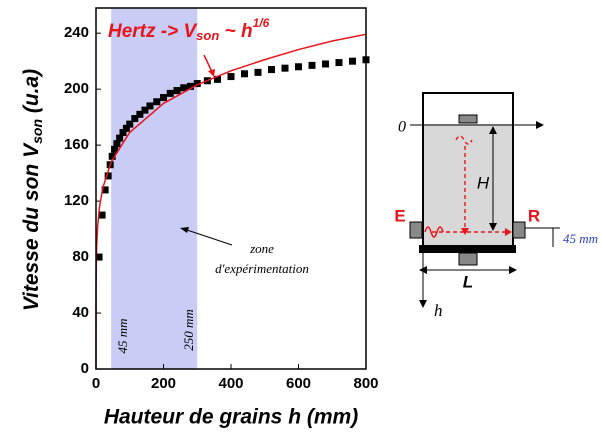 Image resolution: width=602 pixels, height=434 pixels. I want to click on x-tick-label: 0, so click(96, 383).